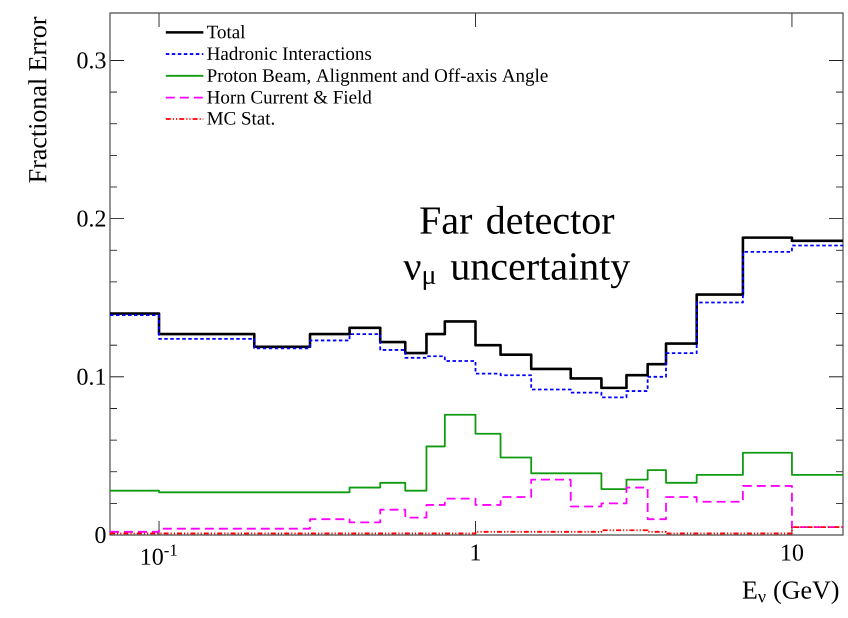  I want to click on legend-label: Horn Current & Field, so click(289, 97).